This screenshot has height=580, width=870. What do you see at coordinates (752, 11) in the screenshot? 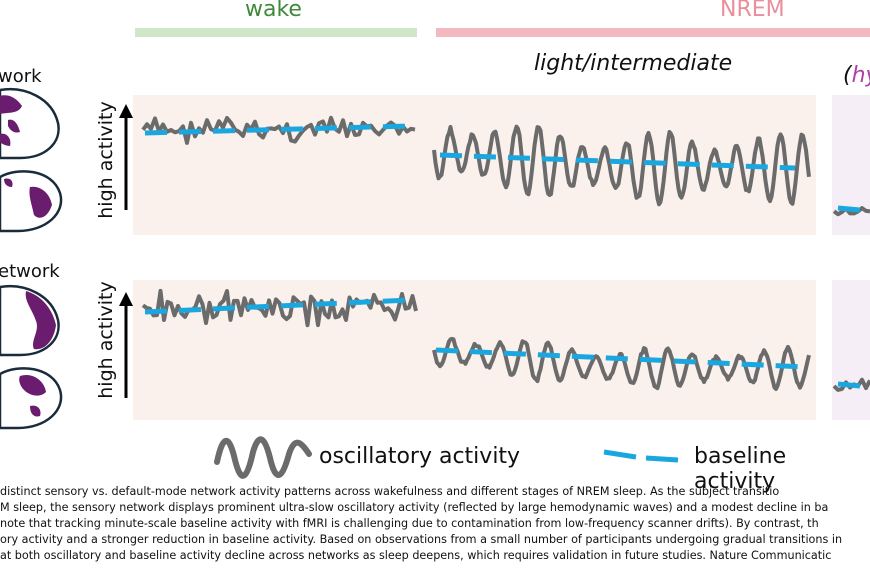
I see `nrem-label: NREM` at bounding box center [752, 11].